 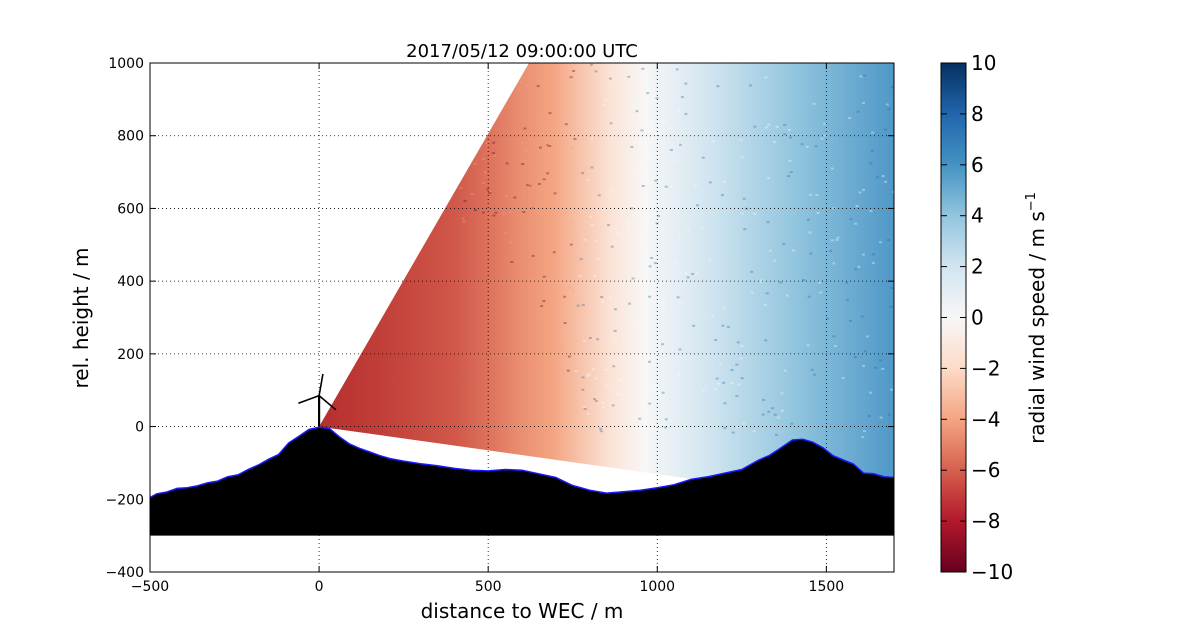 I want to click on colorbar-tick-label: 6, so click(x=977, y=165).